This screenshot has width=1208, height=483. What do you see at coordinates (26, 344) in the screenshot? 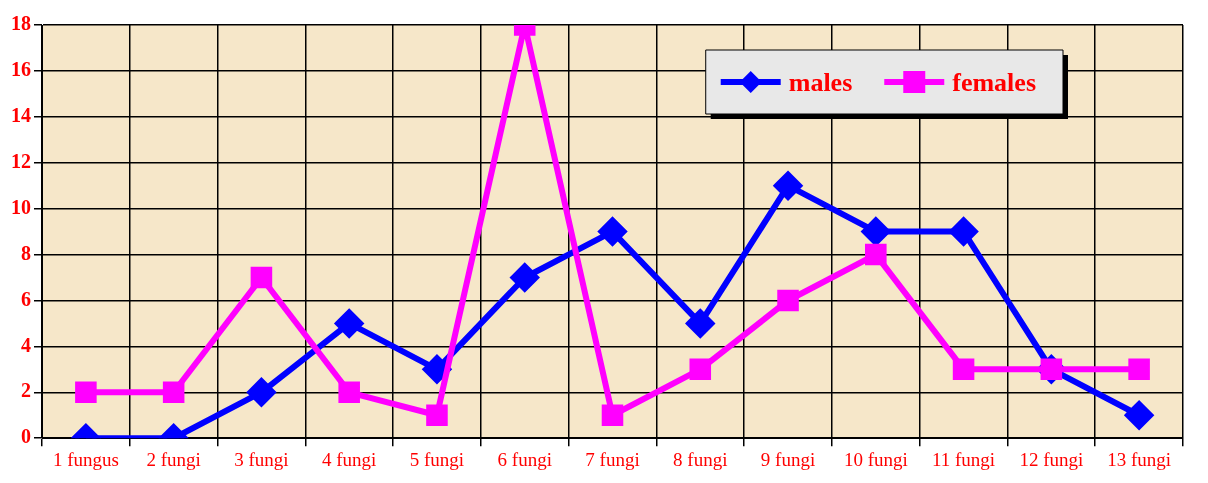
I see `y-tick-label: 4` at bounding box center [26, 344].